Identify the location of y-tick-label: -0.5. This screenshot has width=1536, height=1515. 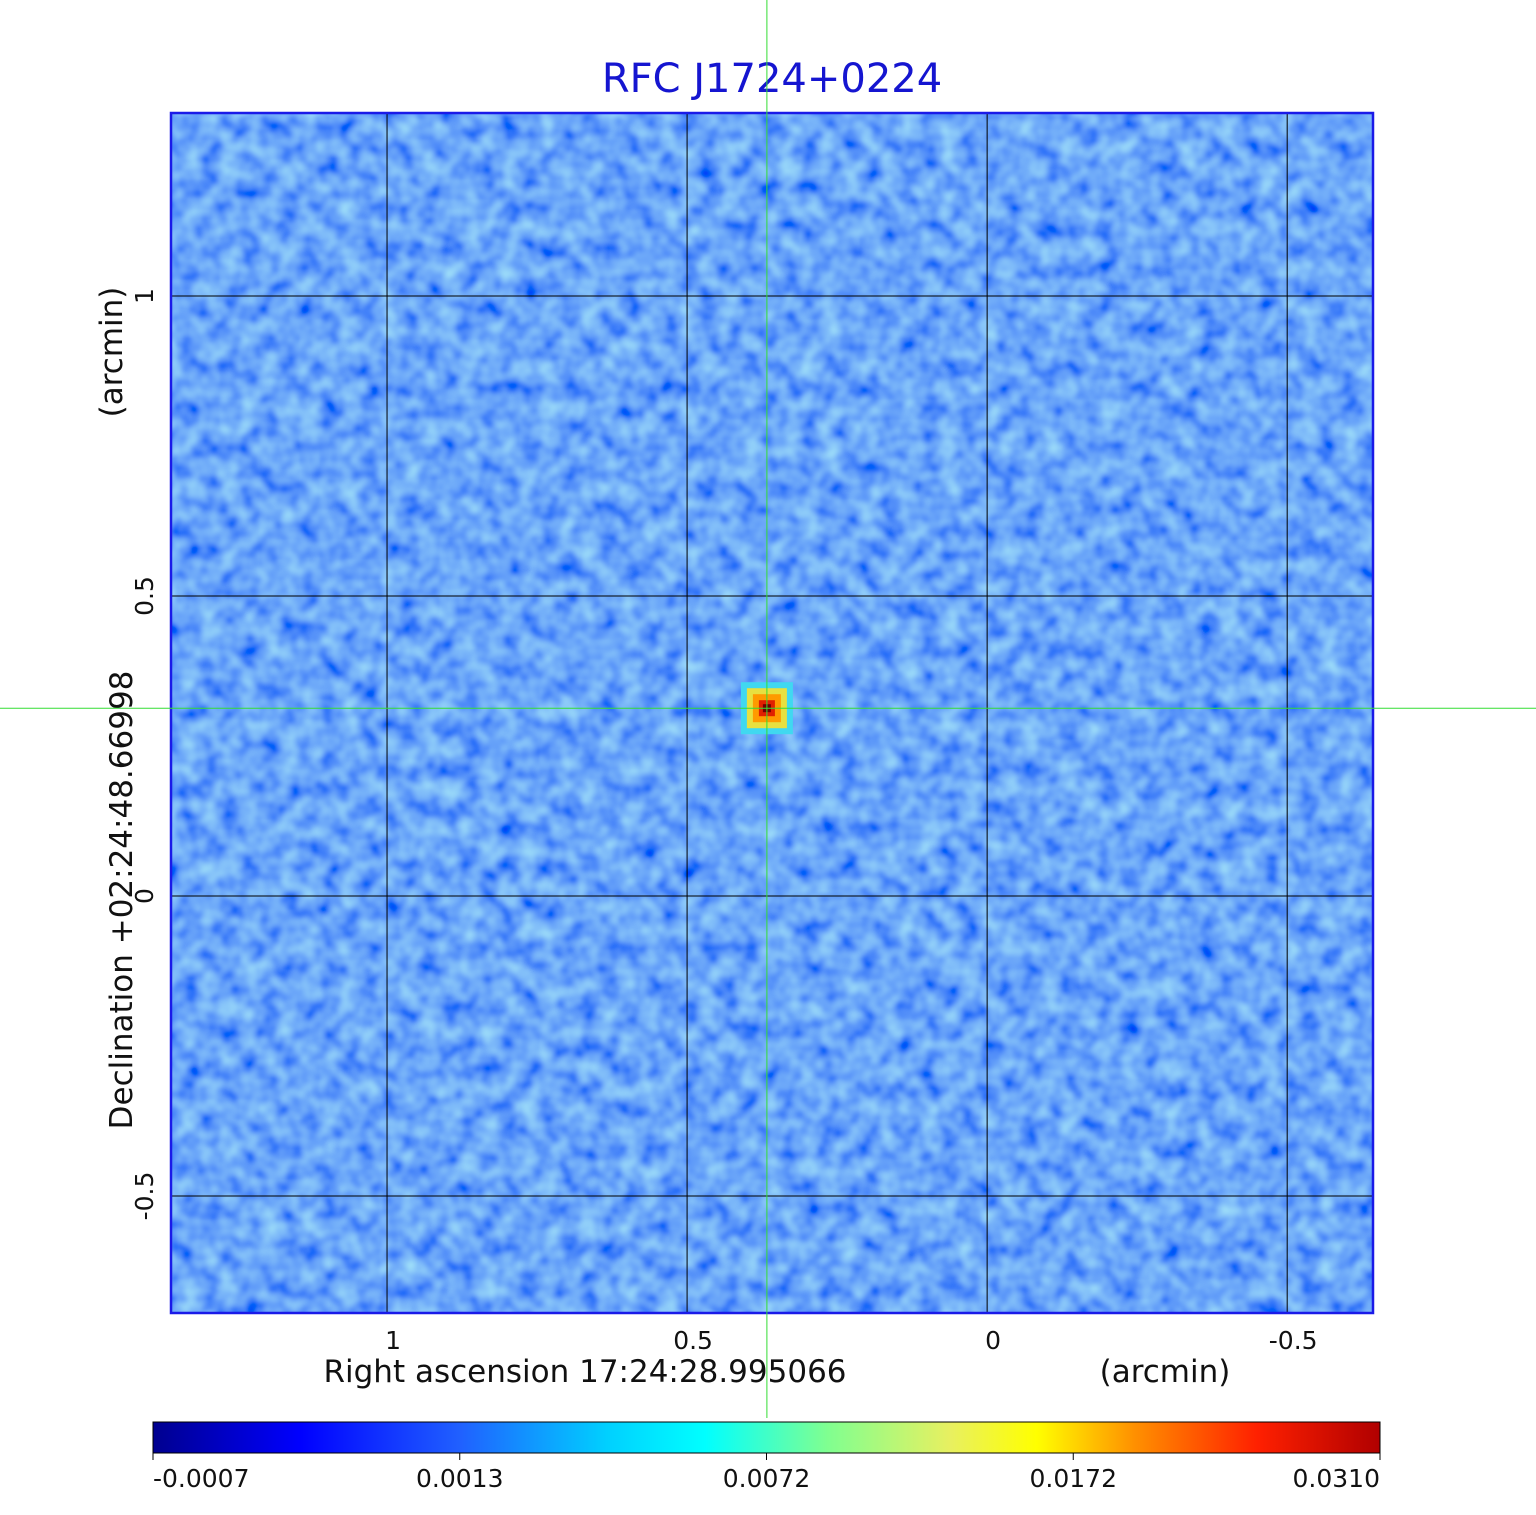
(144, 1196).